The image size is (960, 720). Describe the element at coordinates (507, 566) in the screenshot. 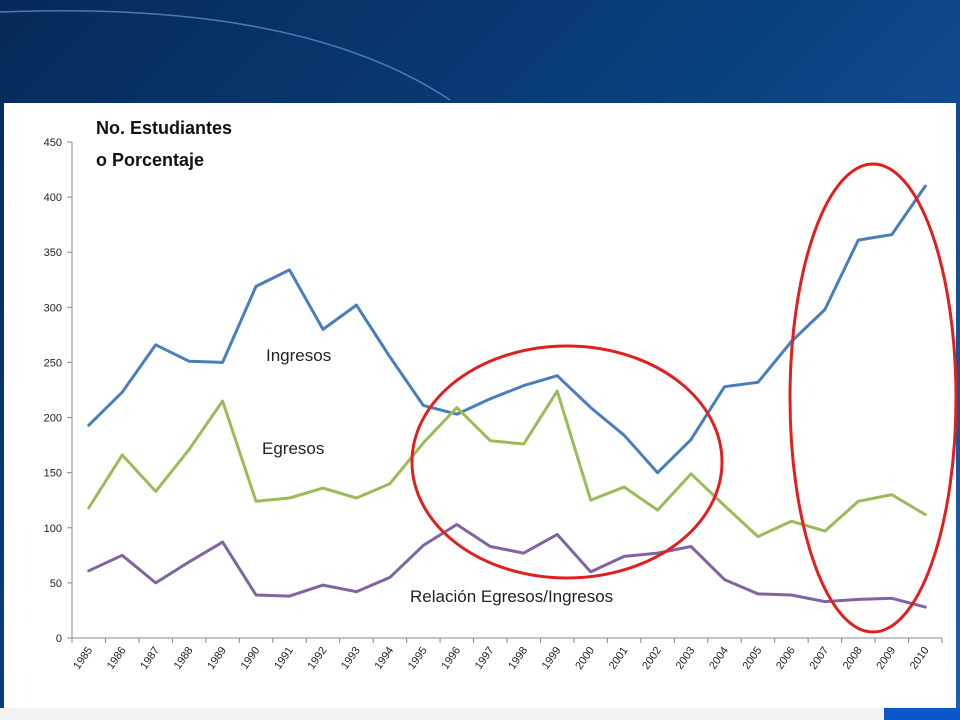

I see `series-line-relacion` at that location.